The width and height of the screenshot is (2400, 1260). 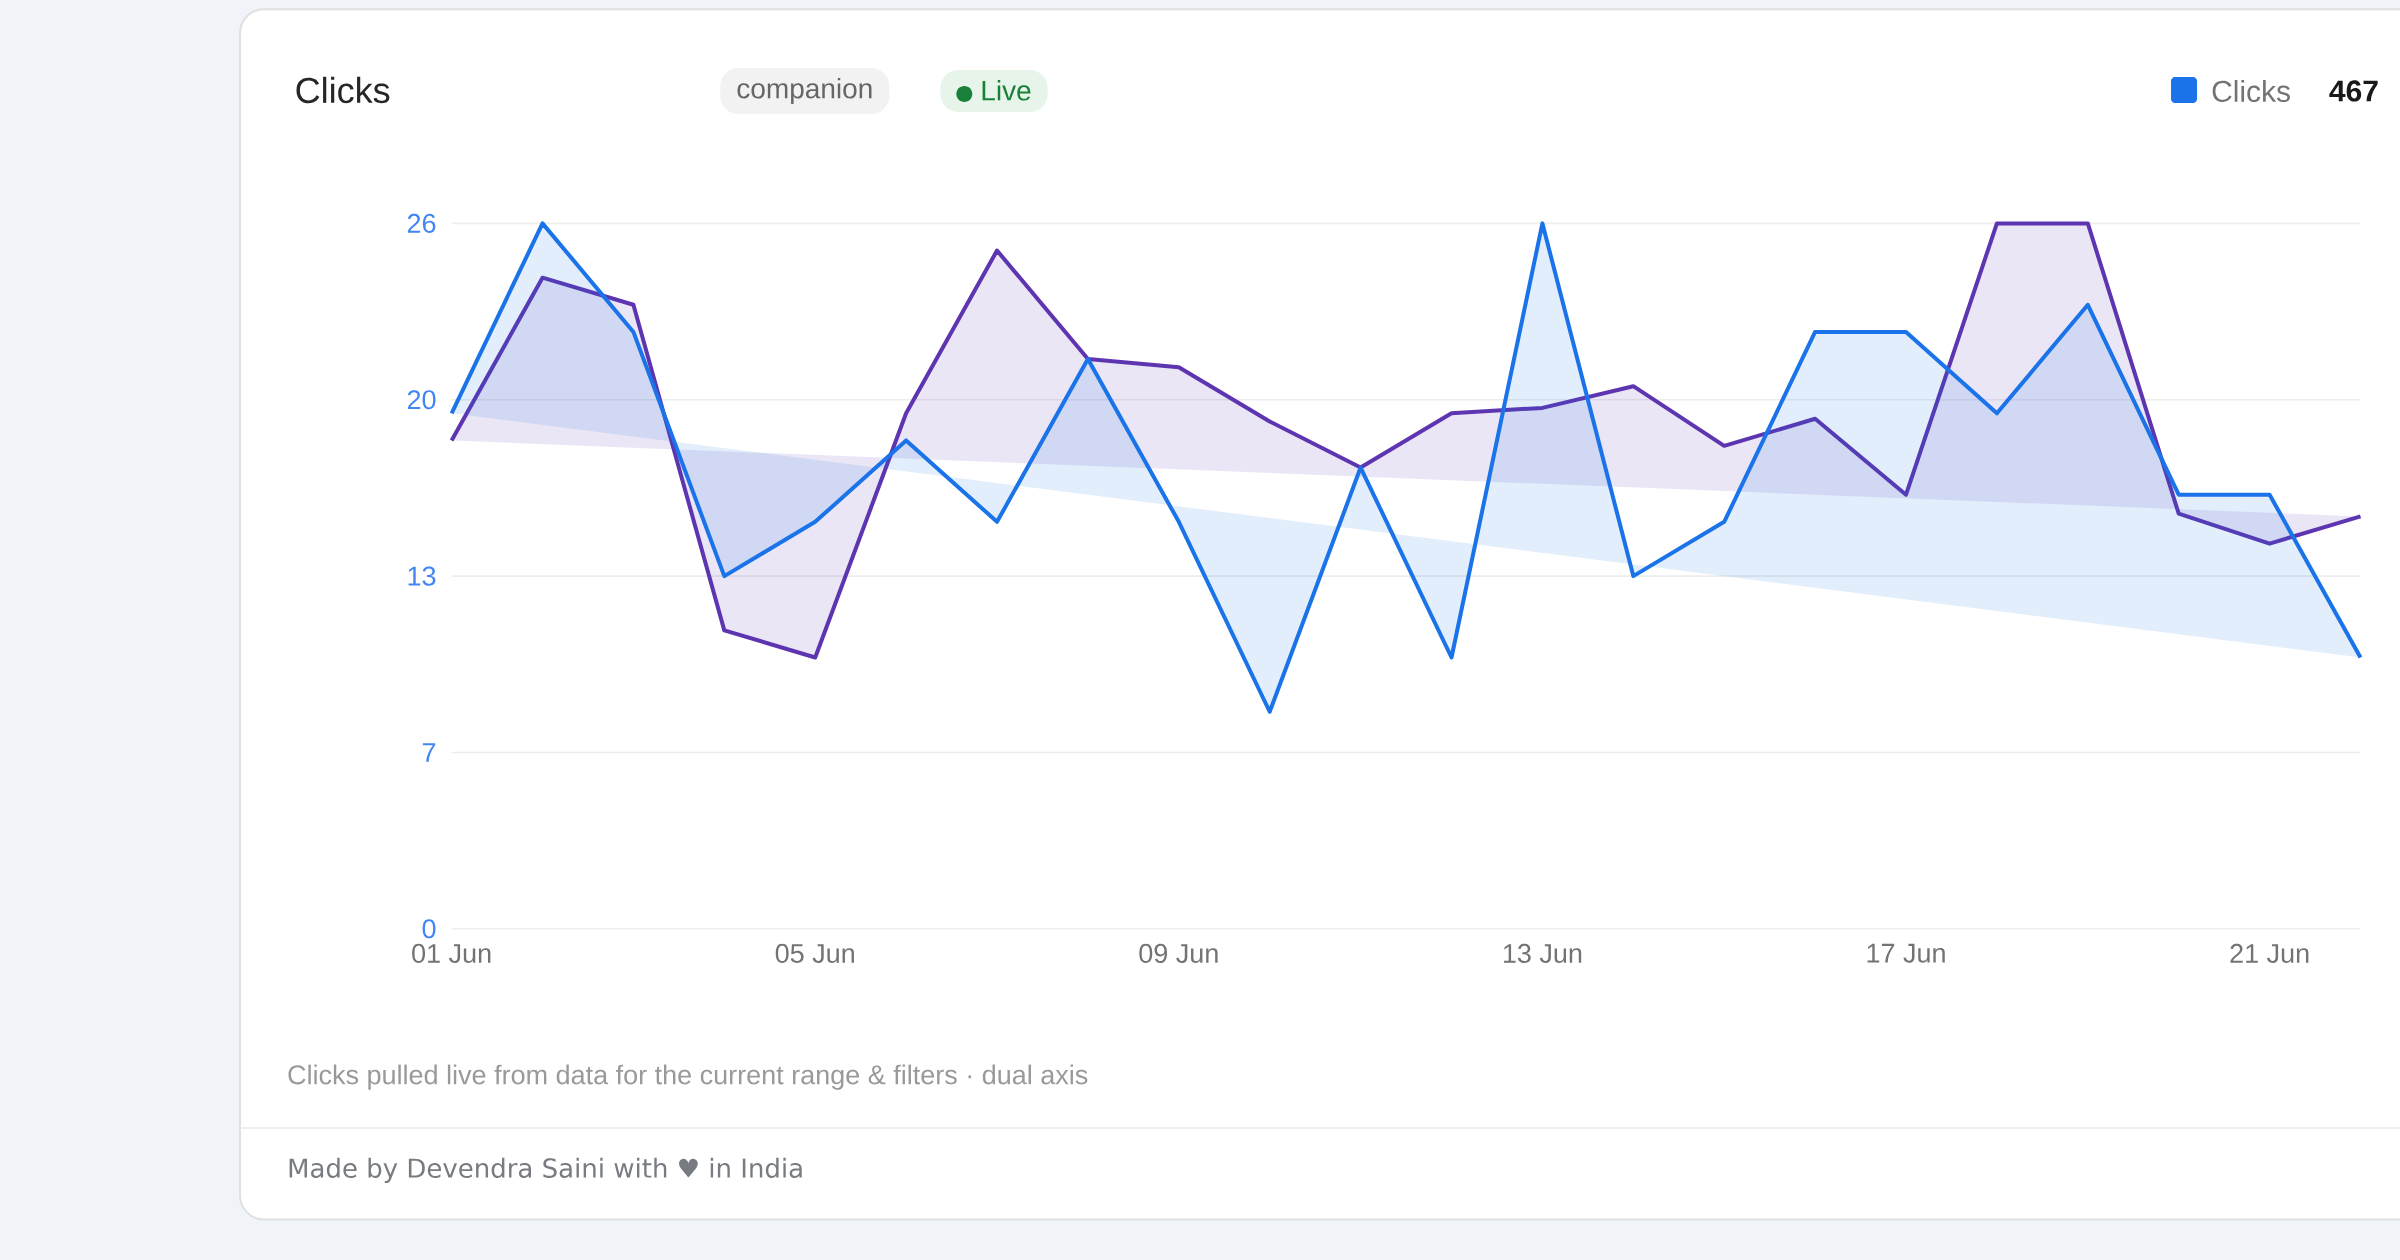 What do you see at coordinates (422, 576) in the screenshot?
I see `y-tick-label: 13` at bounding box center [422, 576].